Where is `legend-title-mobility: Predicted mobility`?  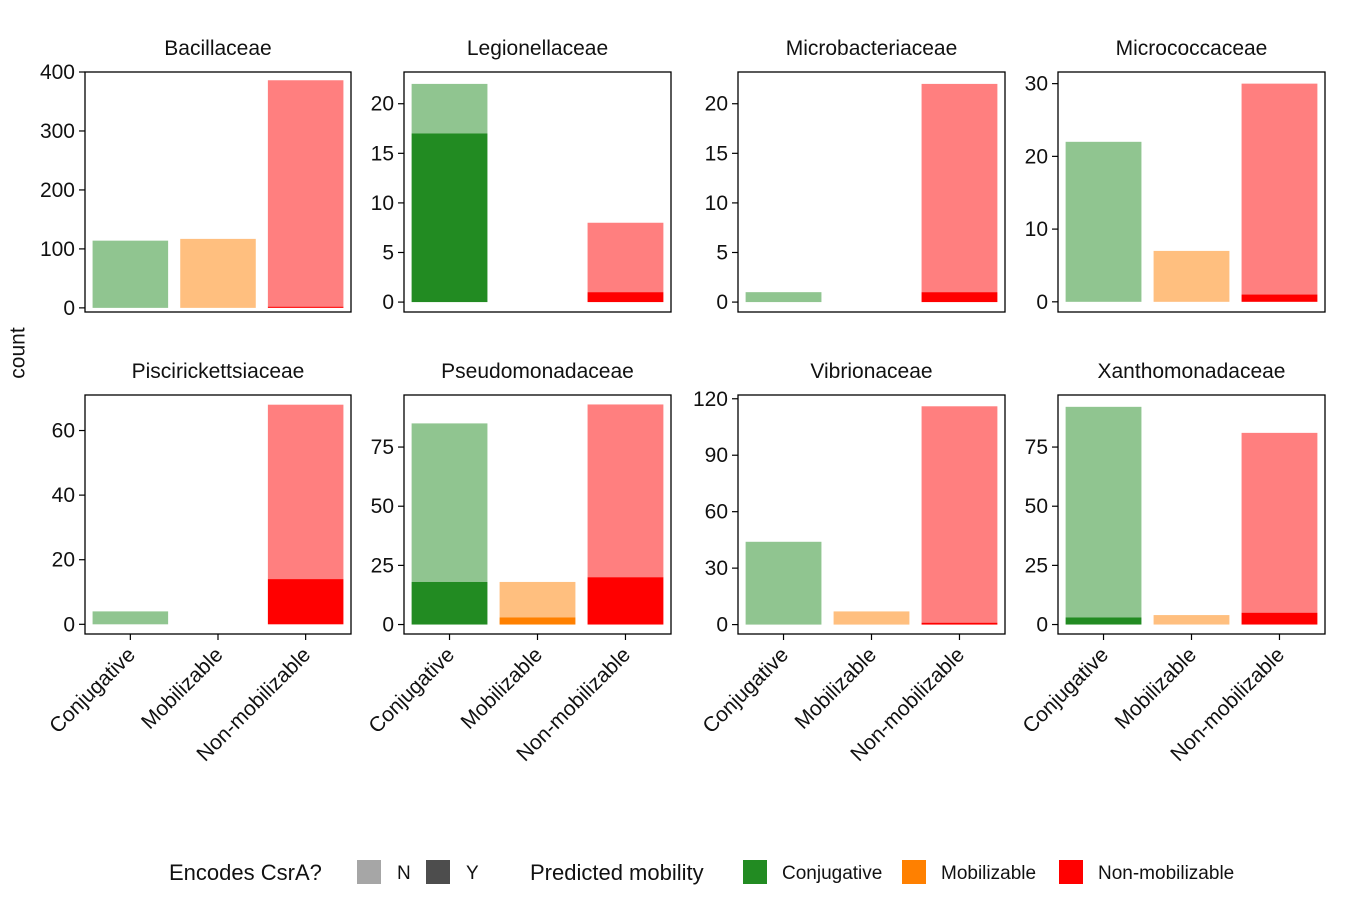 legend-title-mobility: Predicted mobility is located at coordinates (617, 872).